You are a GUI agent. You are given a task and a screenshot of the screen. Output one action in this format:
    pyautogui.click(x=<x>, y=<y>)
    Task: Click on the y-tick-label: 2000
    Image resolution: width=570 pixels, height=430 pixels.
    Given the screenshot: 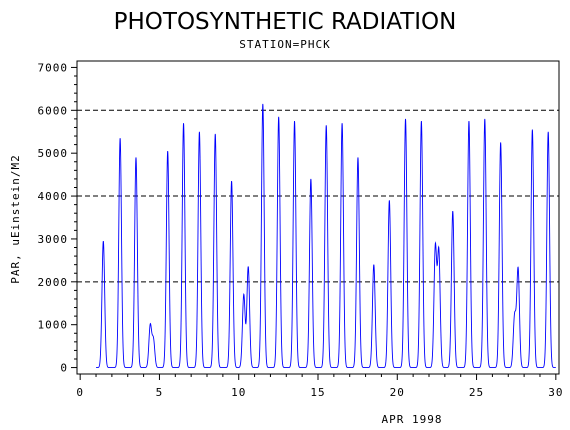 What is the action you would take?
    pyautogui.click(x=53, y=282)
    